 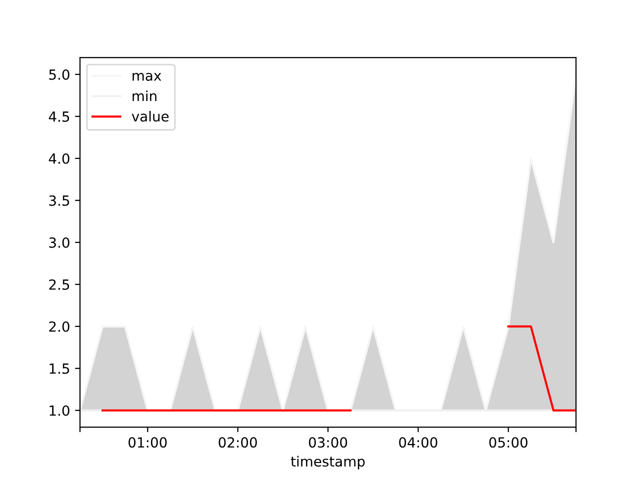 What do you see at coordinates (147, 76) in the screenshot?
I see `legend-label: max` at bounding box center [147, 76].